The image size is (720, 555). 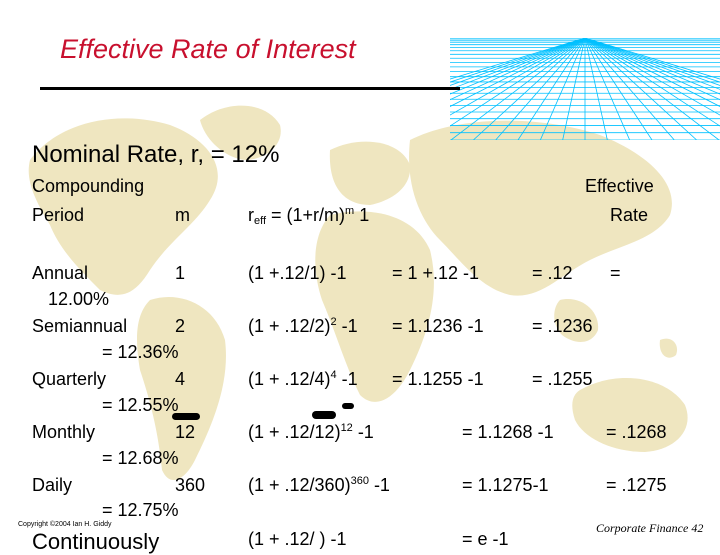 I want to click on row-annual-m: 1, so click(x=180, y=273).